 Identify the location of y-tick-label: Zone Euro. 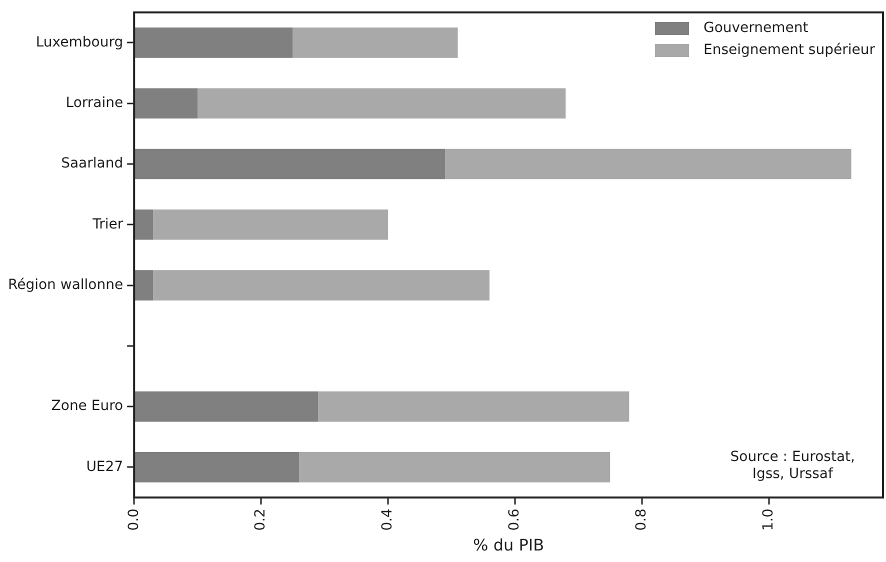
(87, 406).